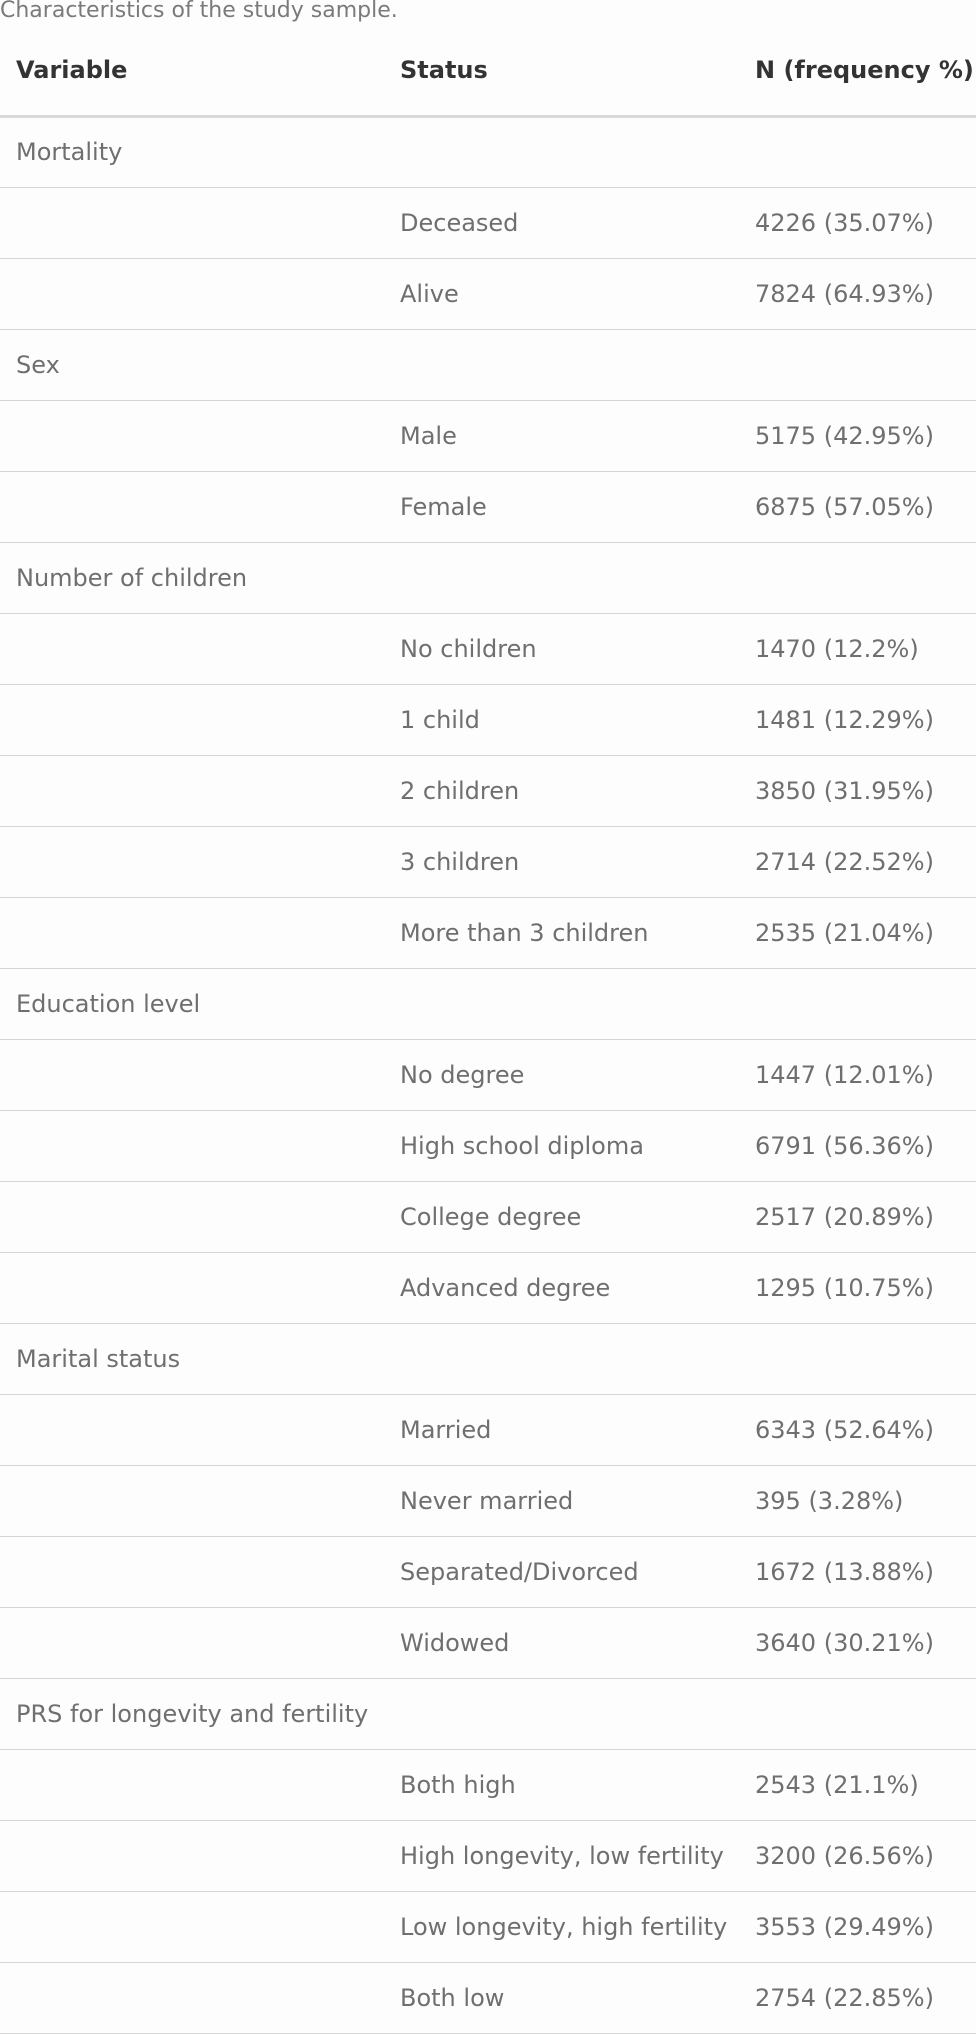  I want to click on cell-n: 3850 (31.95%), so click(858, 791).